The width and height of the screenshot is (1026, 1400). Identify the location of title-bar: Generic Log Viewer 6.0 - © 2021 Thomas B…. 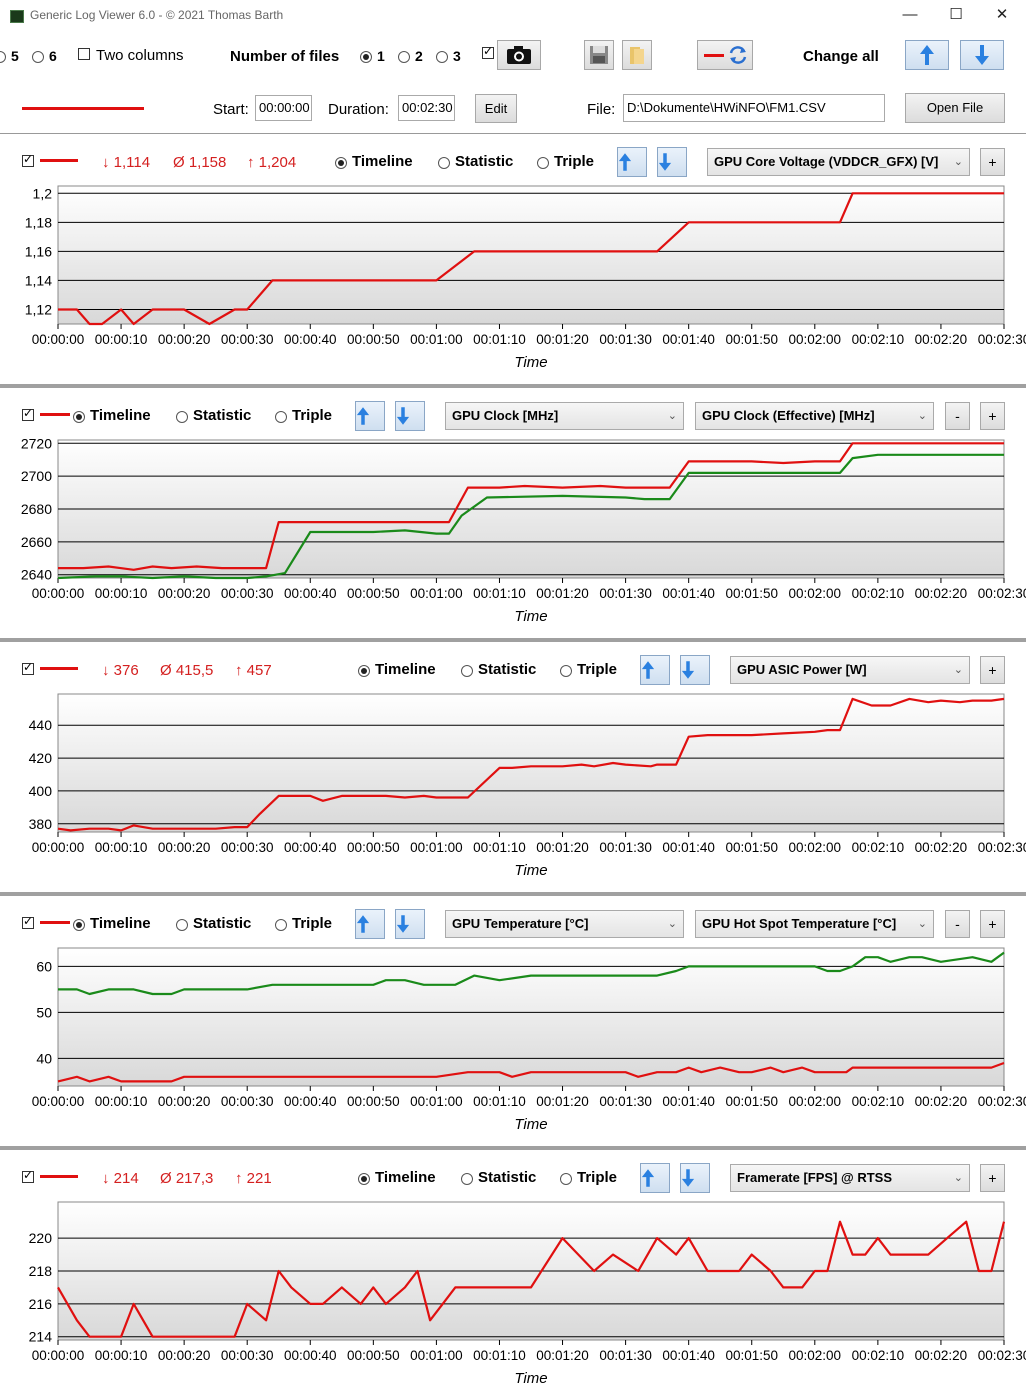
(513, 16).